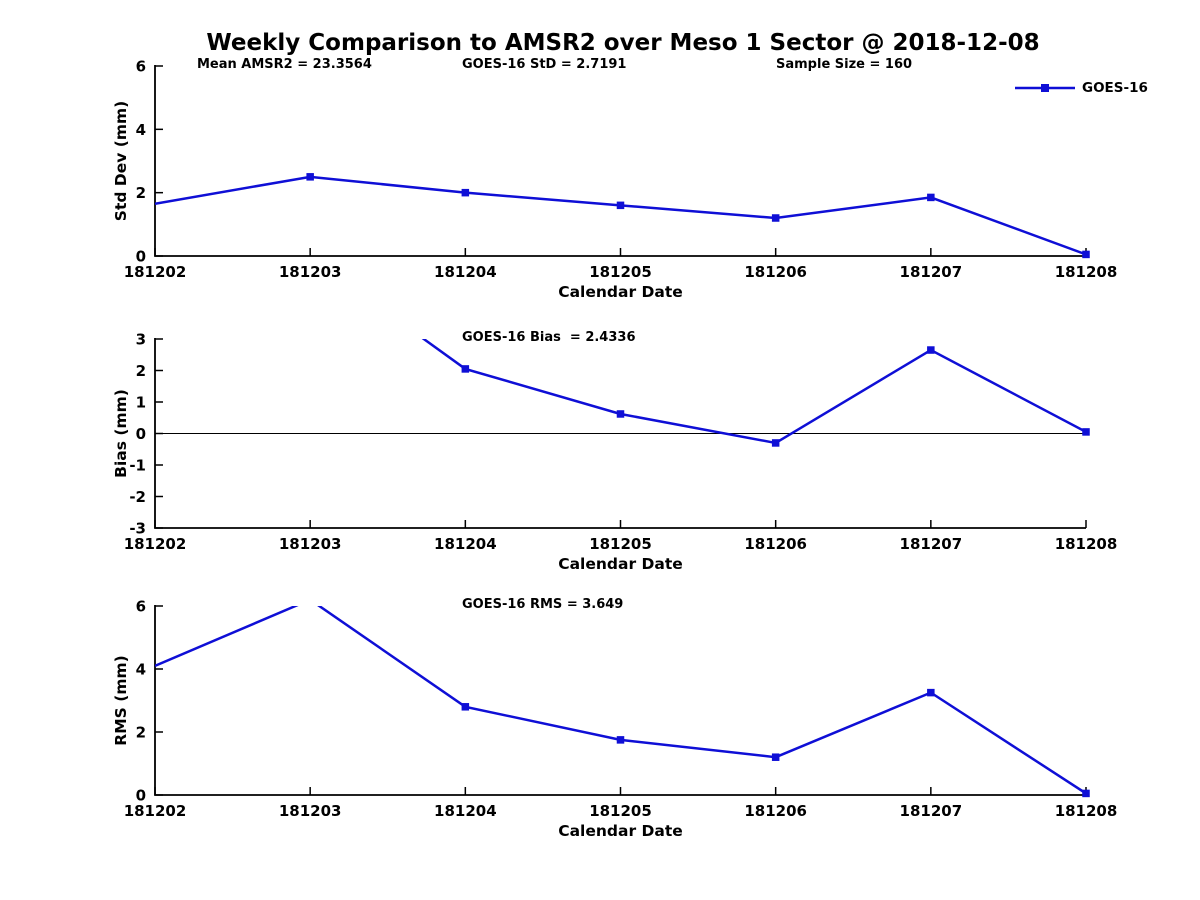 The width and height of the screenshot is (1200, 900). What do you see at coordinates (549, 337) in the screenshot?
I see `annotation: GOES-16 Bias = 2.4336` at bounding box center [549, 337].